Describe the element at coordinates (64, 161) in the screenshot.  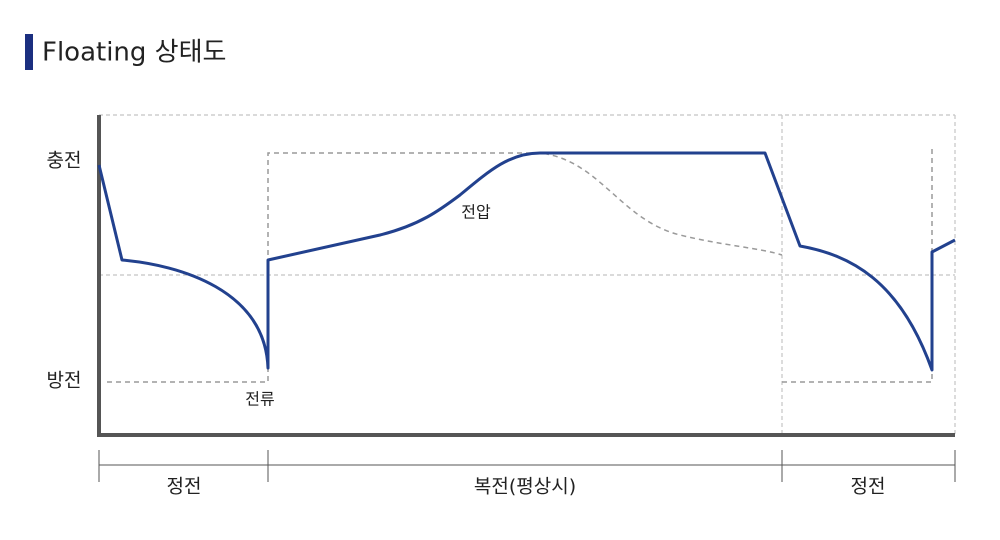
I see `y-label: 충전` at that location.